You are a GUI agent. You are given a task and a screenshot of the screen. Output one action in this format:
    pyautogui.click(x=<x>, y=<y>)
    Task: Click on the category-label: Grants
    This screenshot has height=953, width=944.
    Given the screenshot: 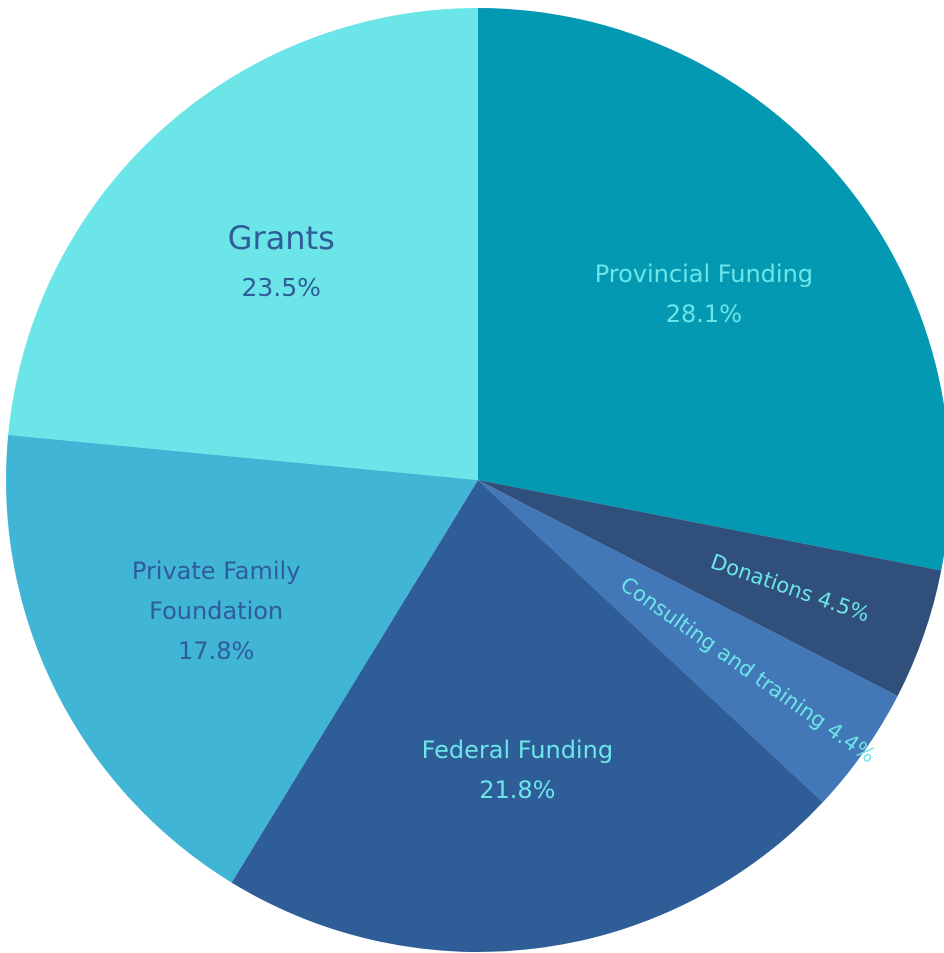 What is the action you would take?
    pyautogui.click(x=281, y=238)
    